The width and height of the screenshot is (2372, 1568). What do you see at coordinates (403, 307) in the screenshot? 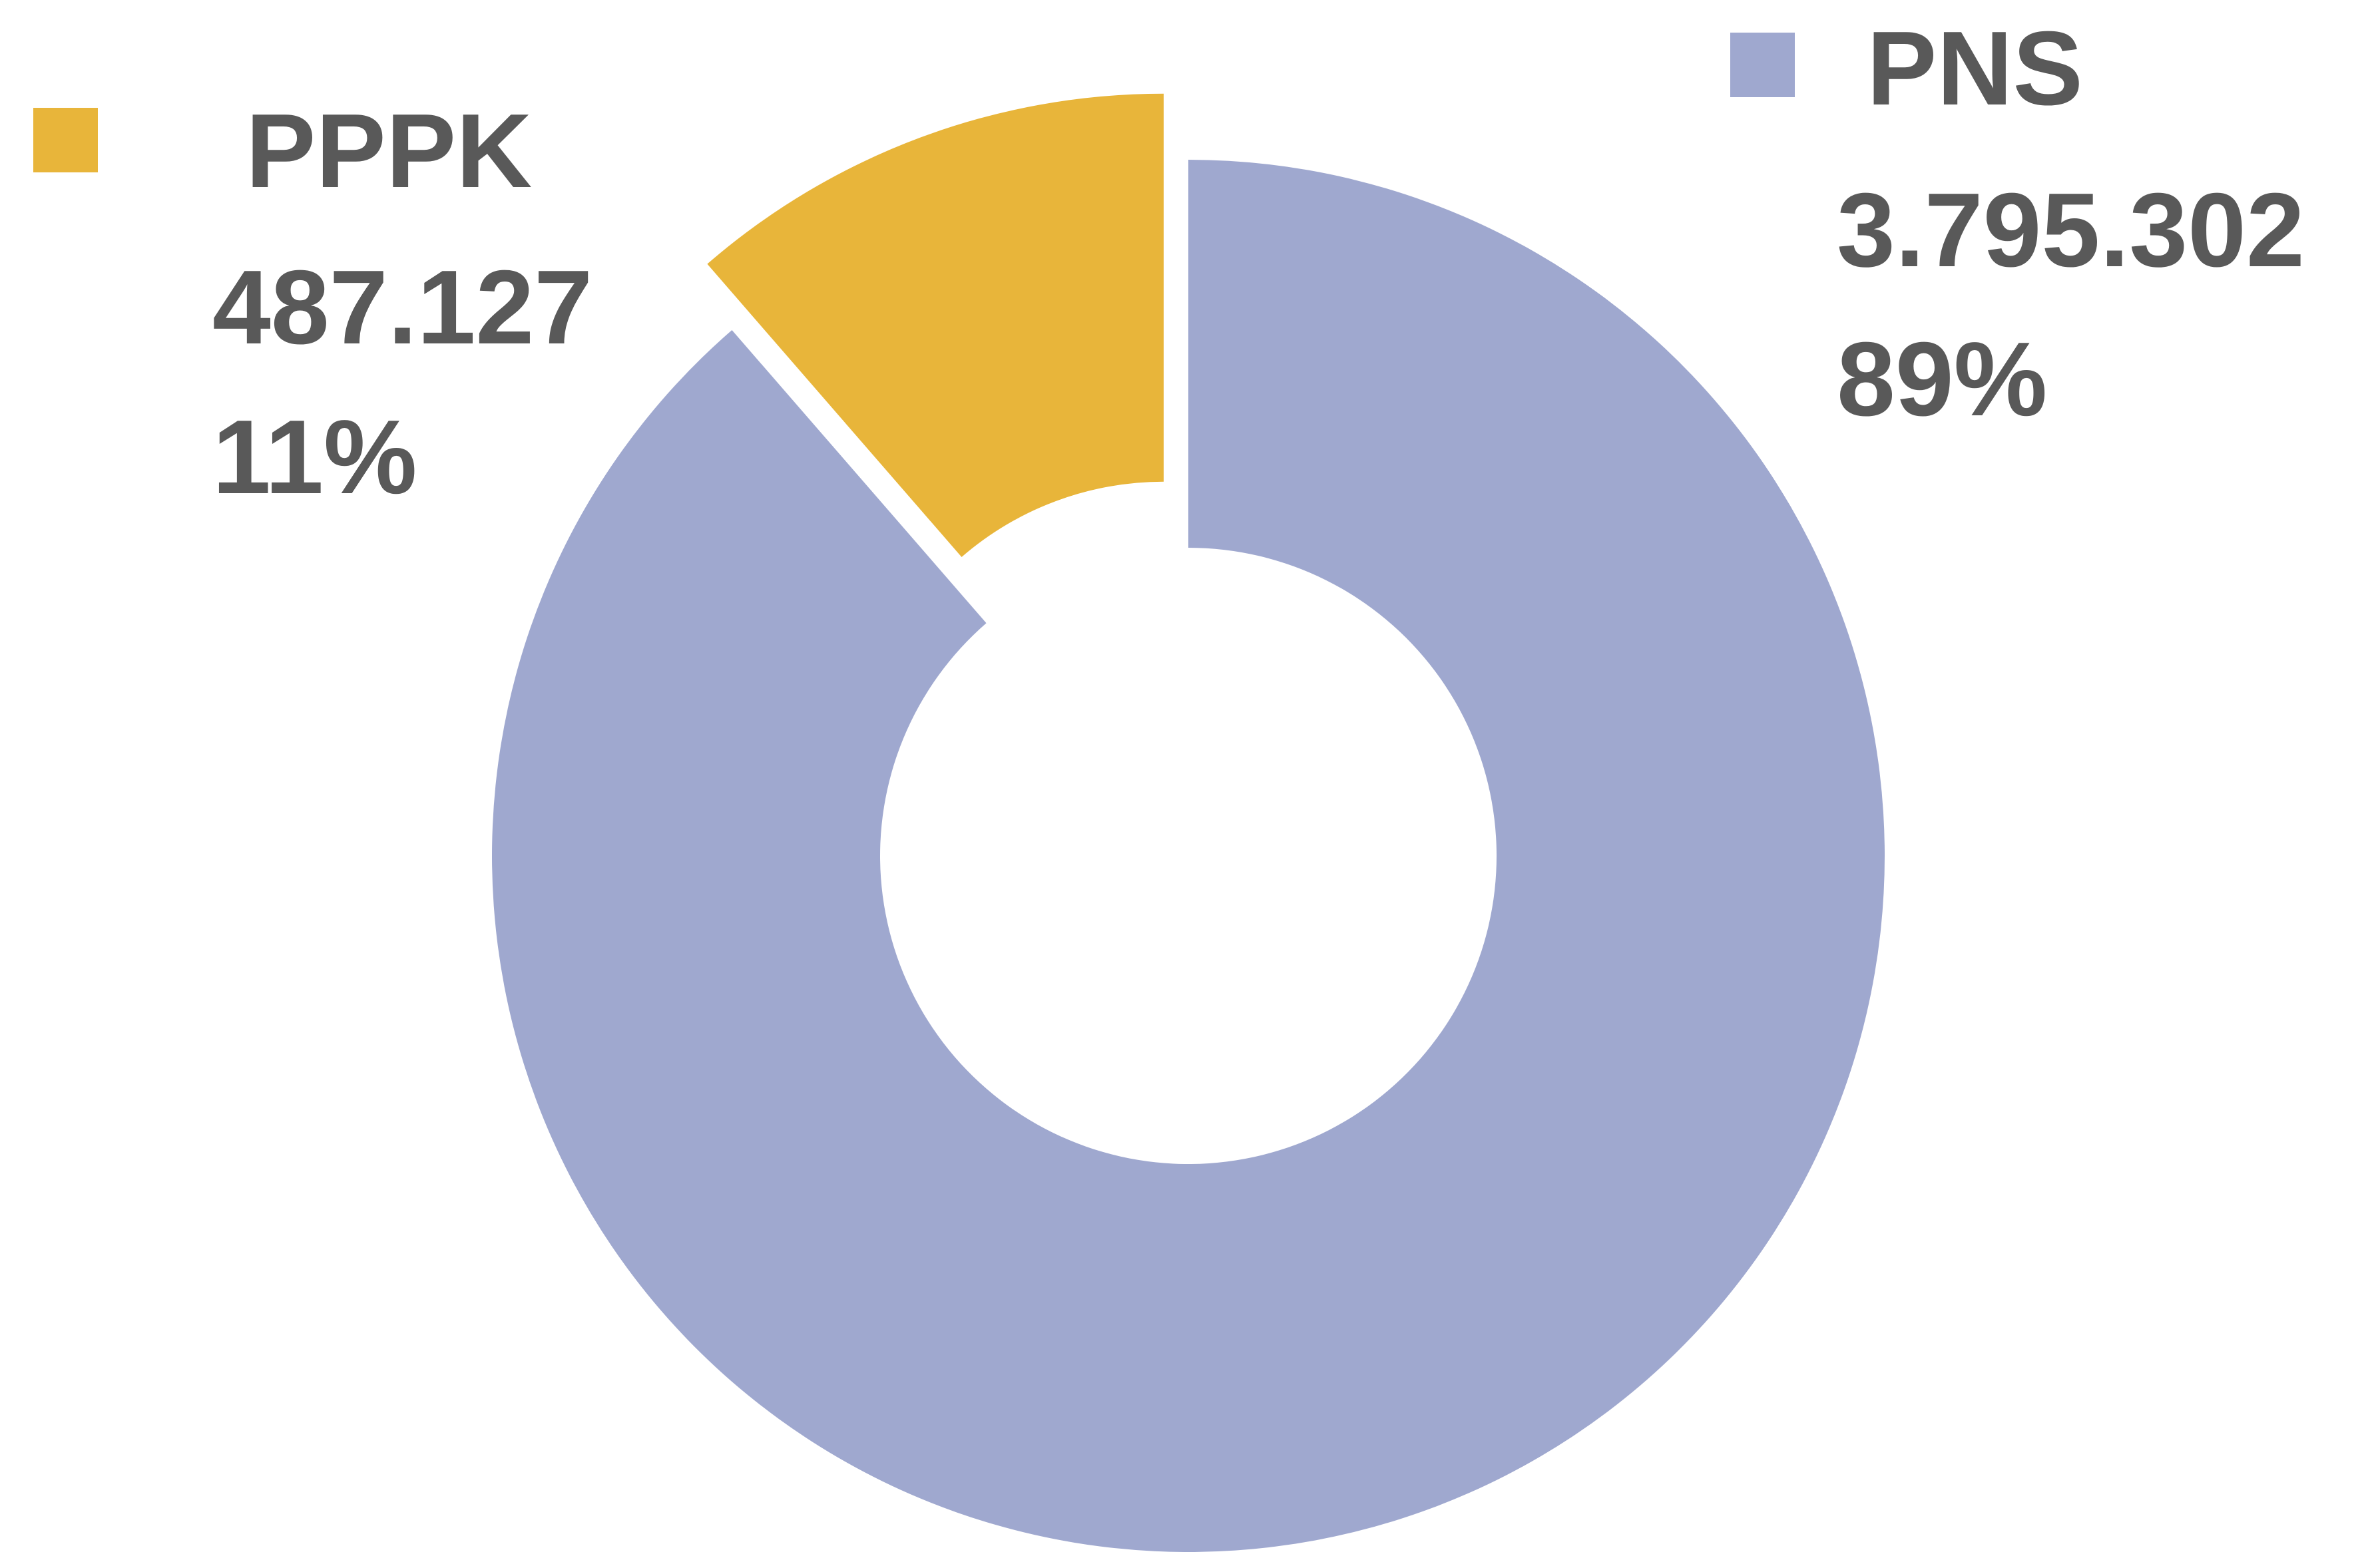
I see `data-label: 487.127` at bounding box center [403, 307].